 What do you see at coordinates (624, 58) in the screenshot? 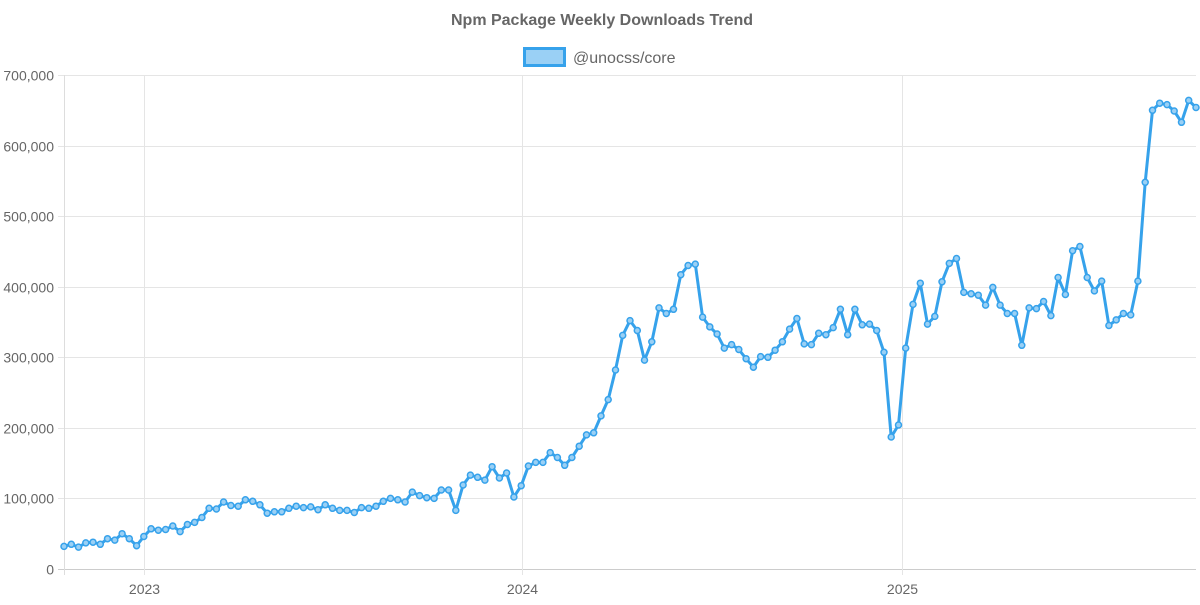
I see `legend-label: @unocss/core` at bounding box center [624, 58].